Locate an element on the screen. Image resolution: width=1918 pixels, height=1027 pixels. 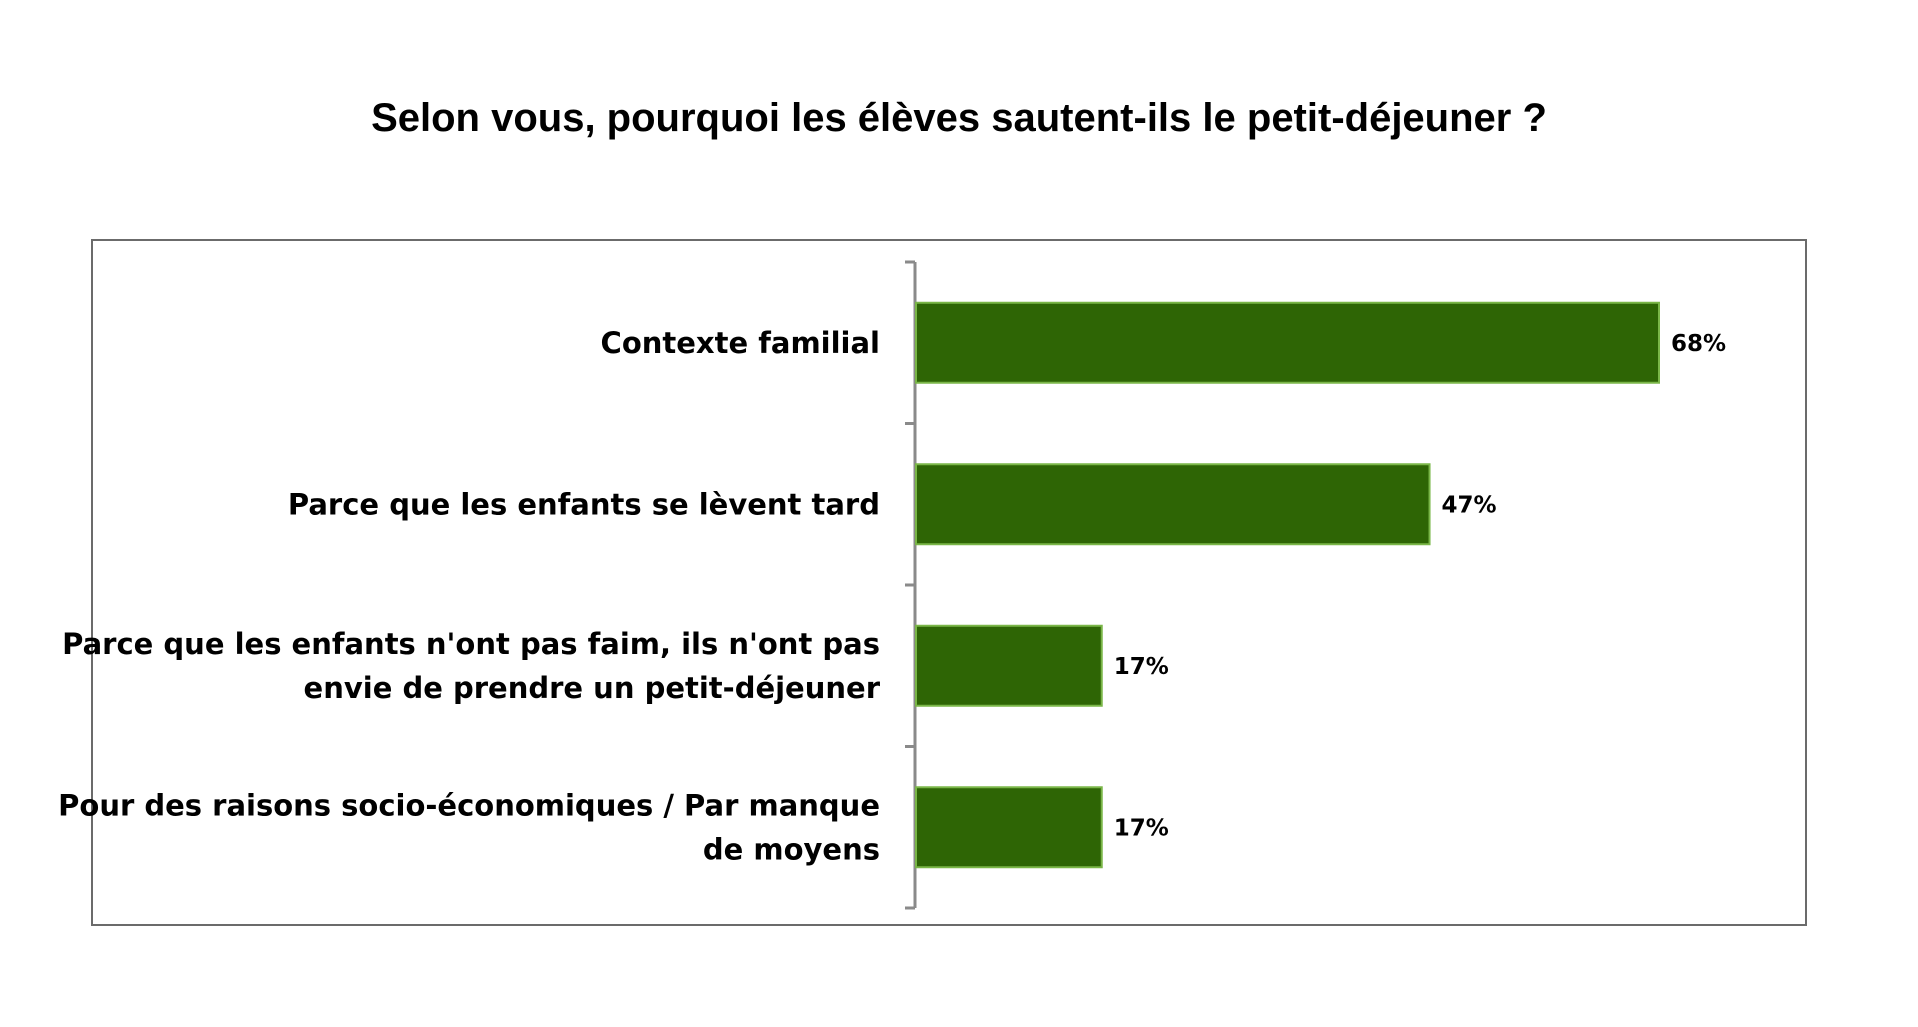
category-axis is located at coordinates (911, 585).